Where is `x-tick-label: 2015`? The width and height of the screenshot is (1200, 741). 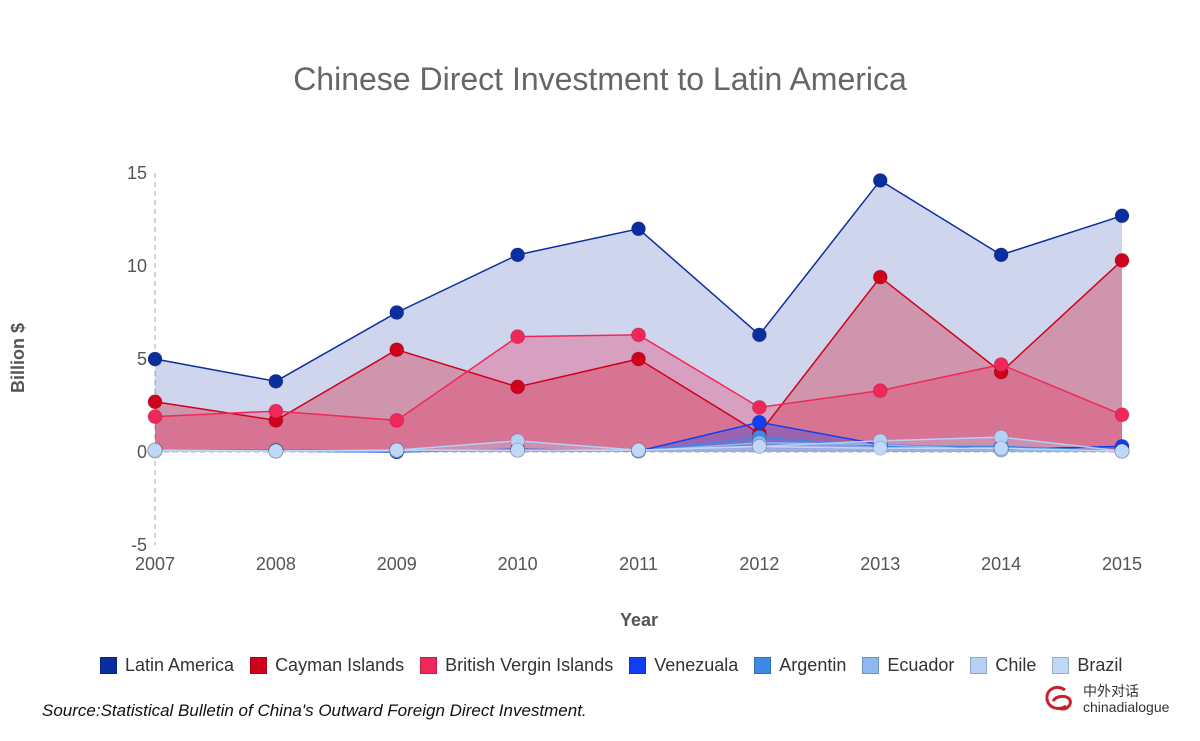 x-tick-label: 2015 is located at coordinates (1122, 564).